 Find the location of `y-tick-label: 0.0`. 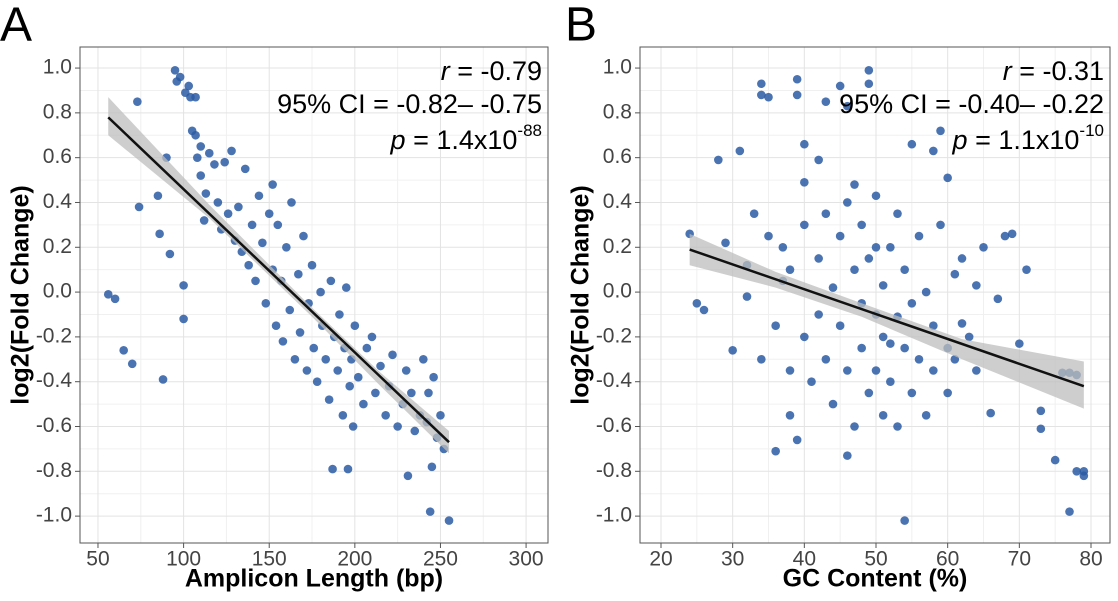

y-tick-label: 0.0 is located at coordinates (617, 291).